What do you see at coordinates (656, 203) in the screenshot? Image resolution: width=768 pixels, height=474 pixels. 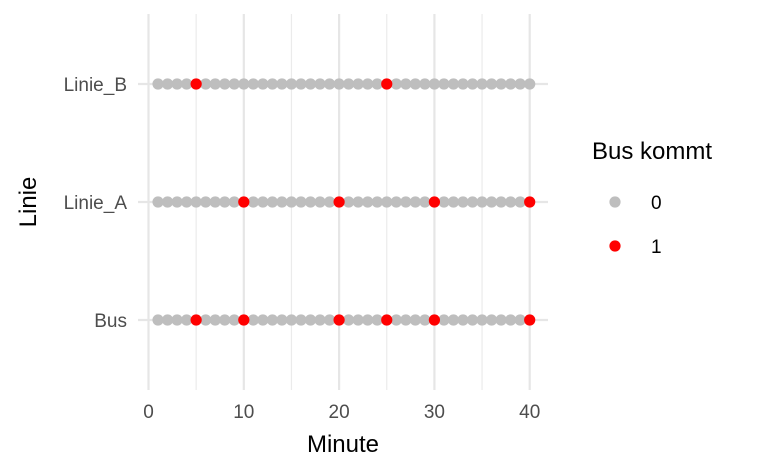 I see `legend-label-0: 0` at bounding box center [656, 203].